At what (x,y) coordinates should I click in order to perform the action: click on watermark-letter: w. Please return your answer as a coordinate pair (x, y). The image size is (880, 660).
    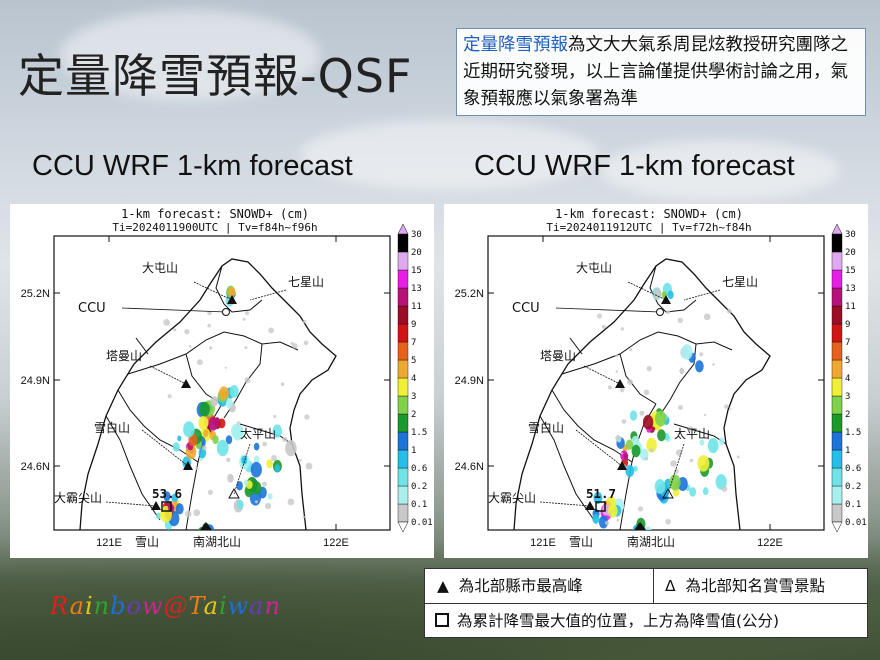
    Looking at the image, I should click on (238, 606).